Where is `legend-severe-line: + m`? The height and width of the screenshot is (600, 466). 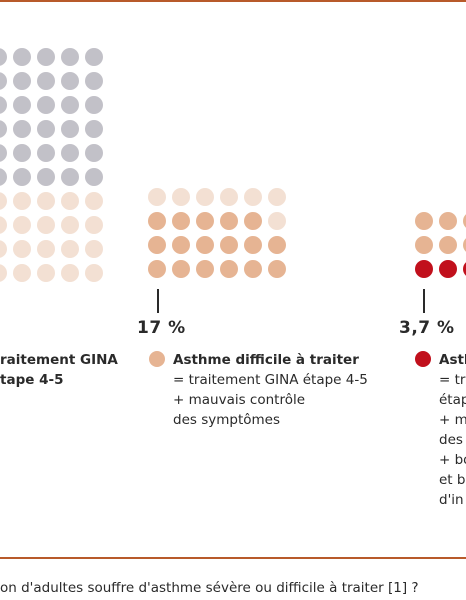
legend-severe-line: + m is located at coordinates (452, 420).